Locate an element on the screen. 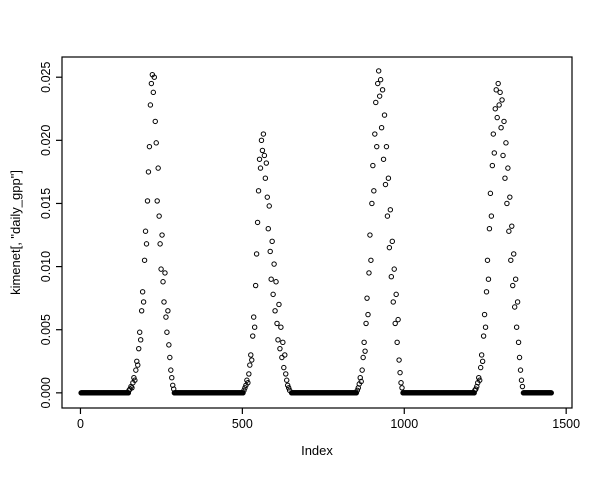  x-axis: 0 500 1000 1500 Index is located at coordinates (328, 433).